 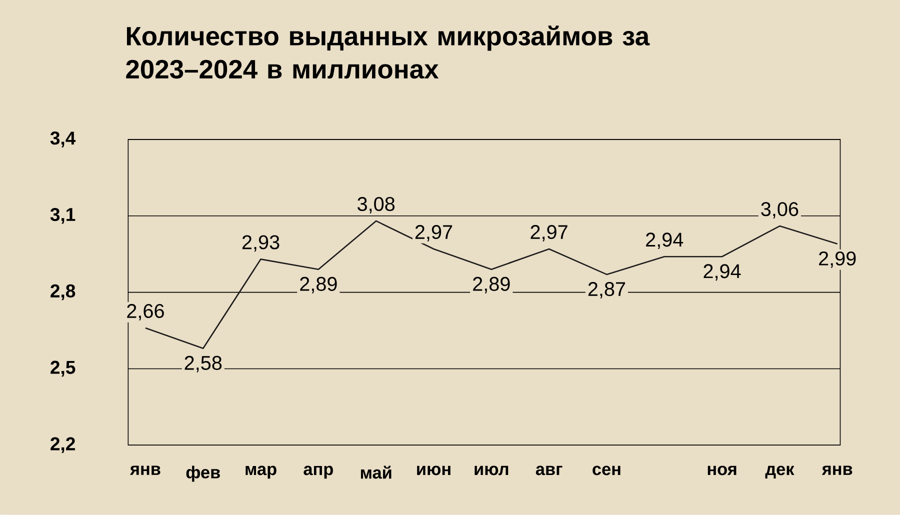 What do you see at coordinates (318, 472) in the screenshot?
I see `x-tick-label: апр` at bounding box center [318, 472].